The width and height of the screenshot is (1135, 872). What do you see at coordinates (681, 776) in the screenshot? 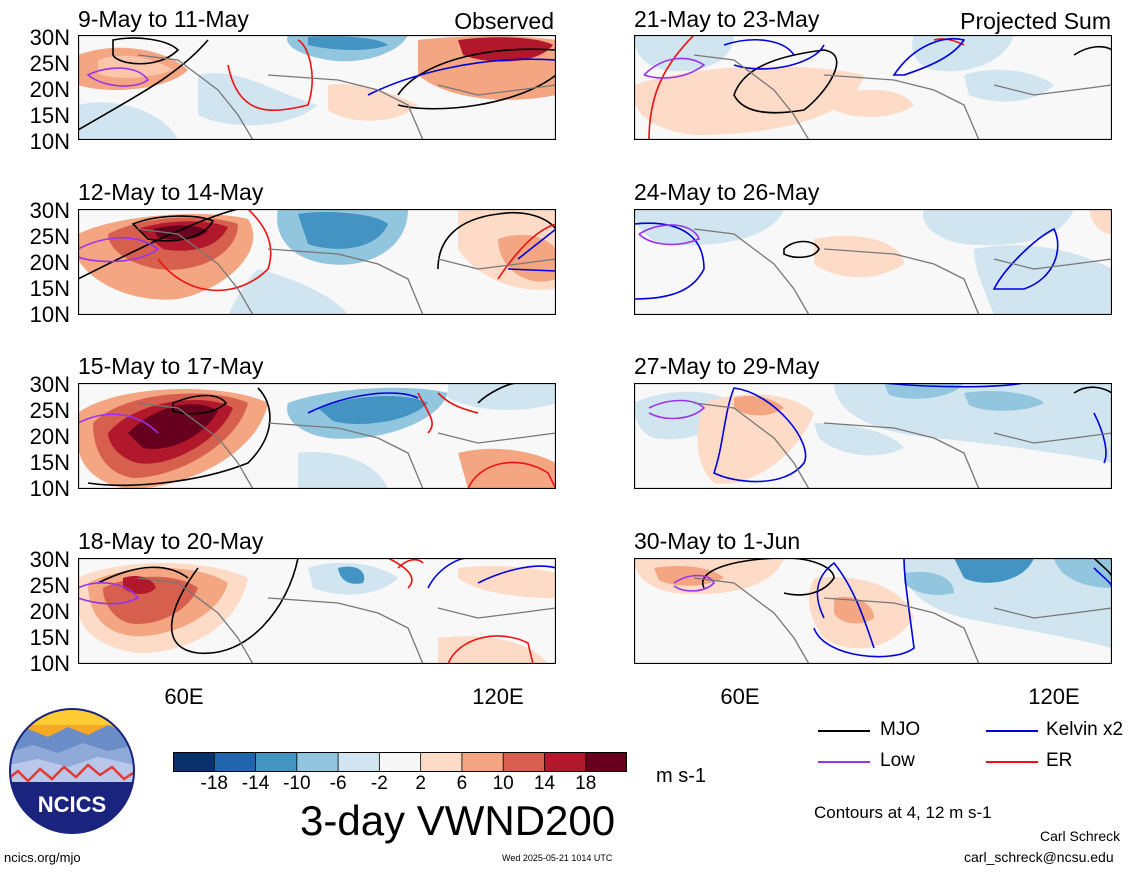
I see `colorbar-units: m s-1` at bounding box center [681, 776].